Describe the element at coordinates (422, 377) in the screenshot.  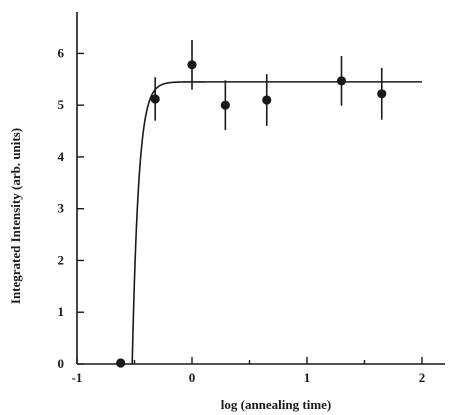
I see `x-tick-label: 2` at that location.